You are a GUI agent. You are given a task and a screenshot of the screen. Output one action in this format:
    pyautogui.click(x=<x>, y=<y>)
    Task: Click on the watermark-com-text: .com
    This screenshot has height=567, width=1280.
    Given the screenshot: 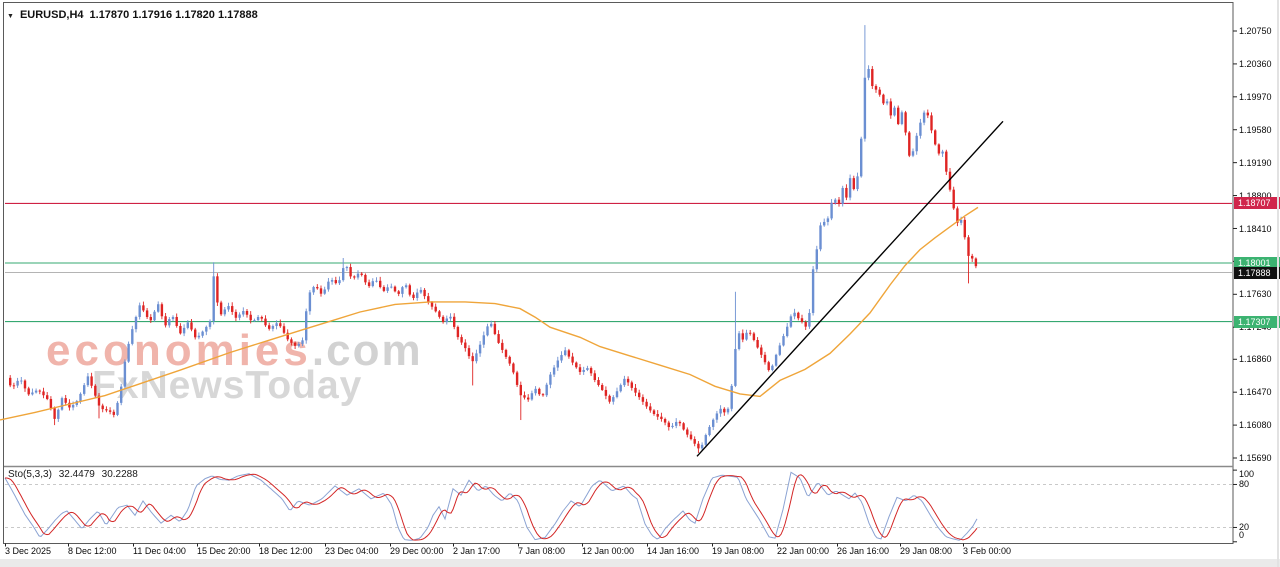 What is the action you would take?
    pyautogui.click(x=367, y=350)
    